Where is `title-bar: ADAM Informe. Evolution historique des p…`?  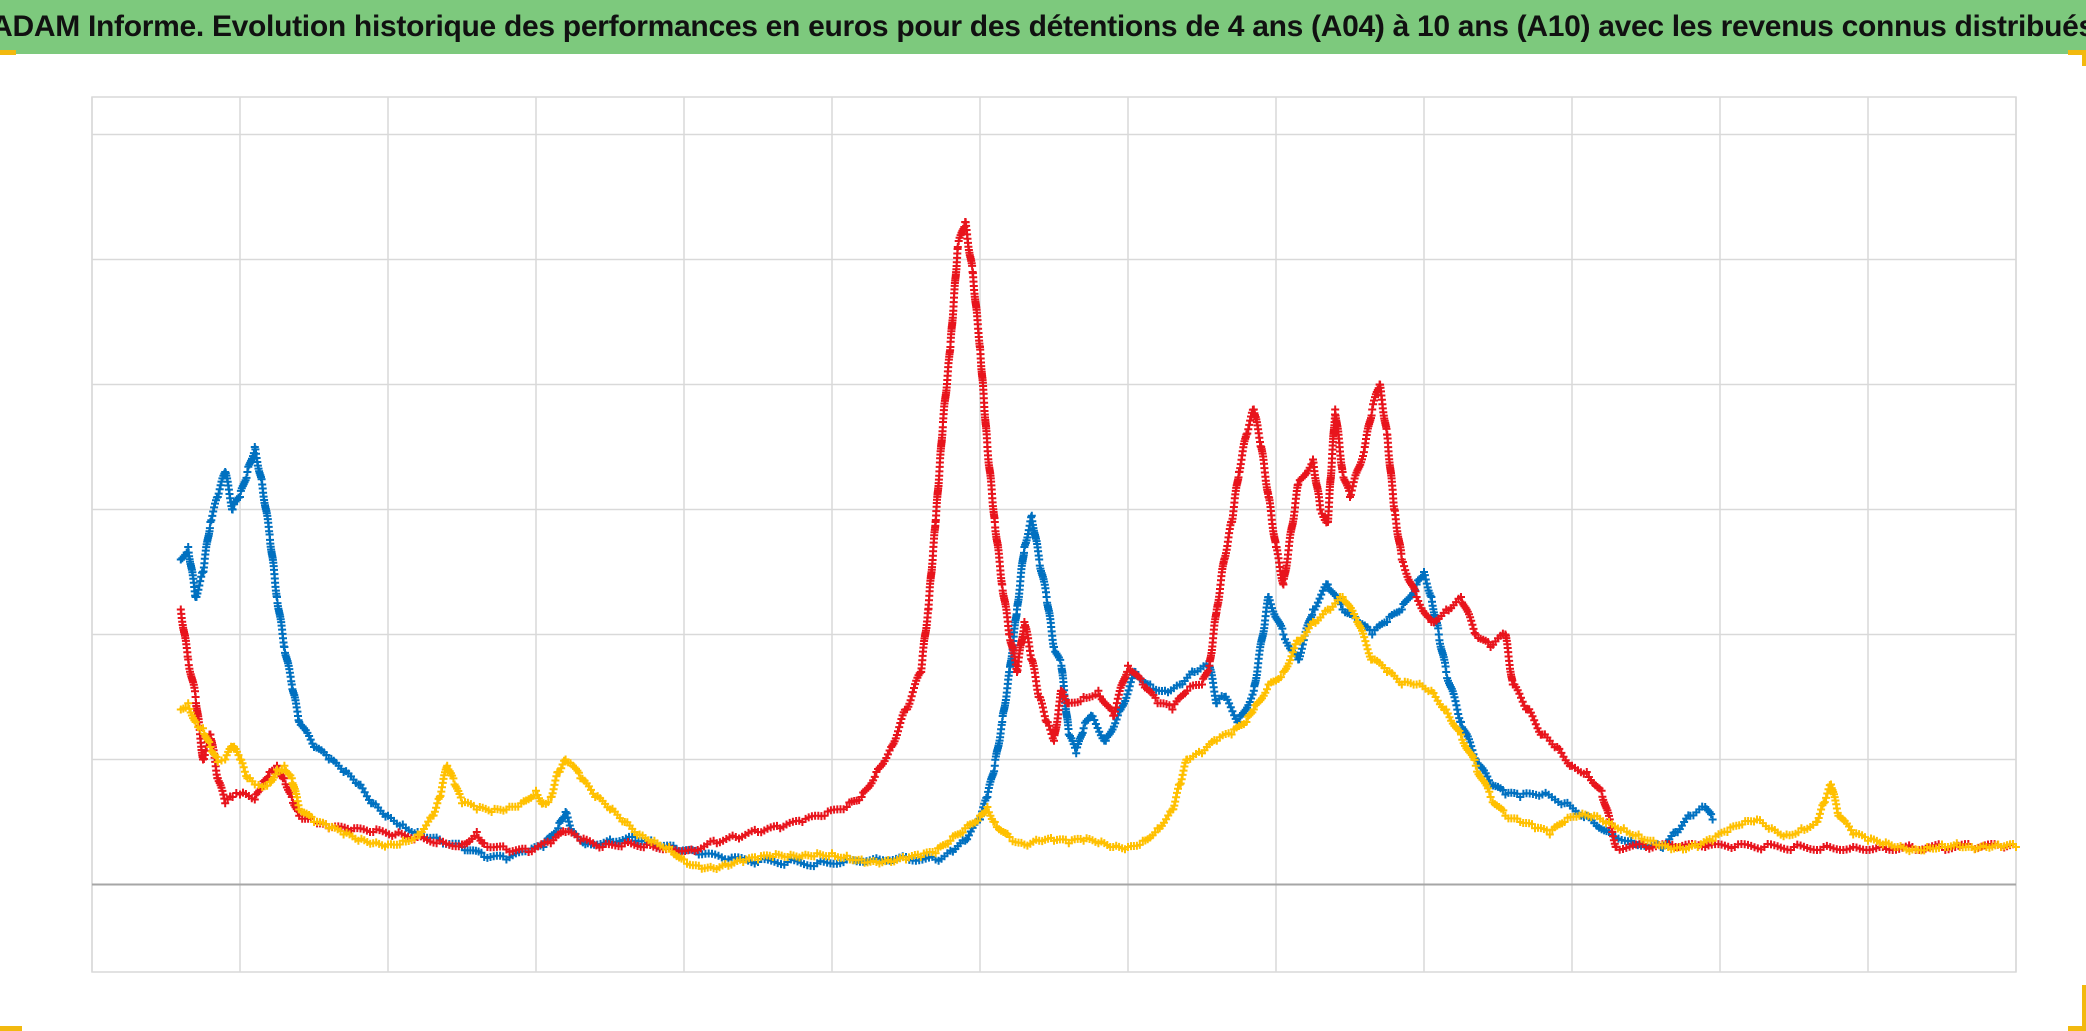
title-bar: ADAM Informe. Evolution historique des p… is located at coordinates (1043, 27).